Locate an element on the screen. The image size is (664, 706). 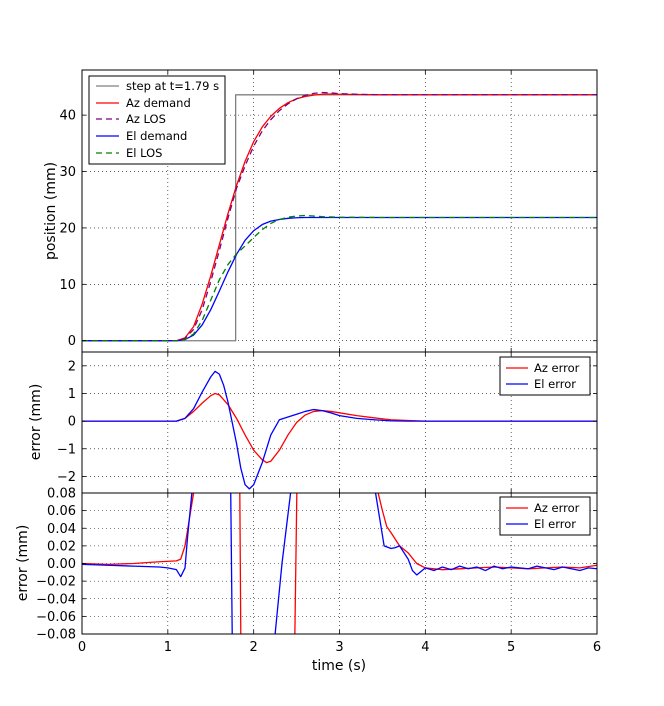
error-legend-box is located at coordinates (545, 376).